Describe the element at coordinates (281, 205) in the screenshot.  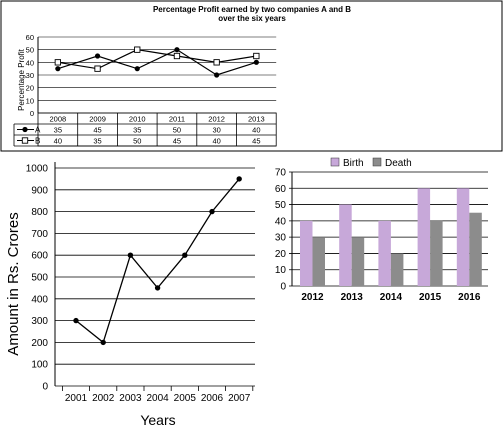
I see `vitals-y-tick: 50` at that location.